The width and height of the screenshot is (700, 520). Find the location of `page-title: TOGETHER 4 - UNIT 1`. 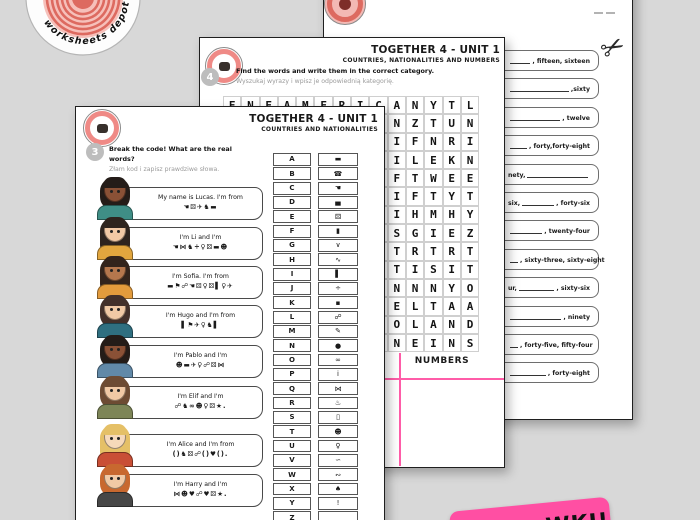

page-title: TOGETHER 4 - UNIT 1 is located at coordinates (435, 50).